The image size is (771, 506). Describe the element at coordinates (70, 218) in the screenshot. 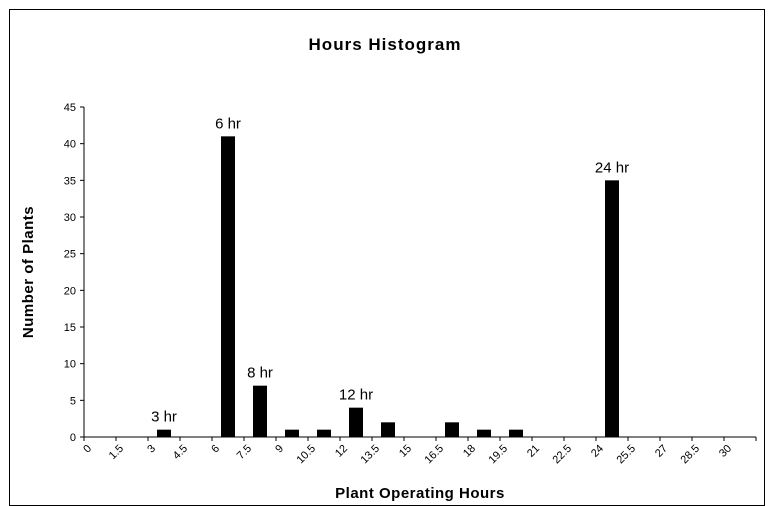

I see `y-tick-label: 30` at that location.